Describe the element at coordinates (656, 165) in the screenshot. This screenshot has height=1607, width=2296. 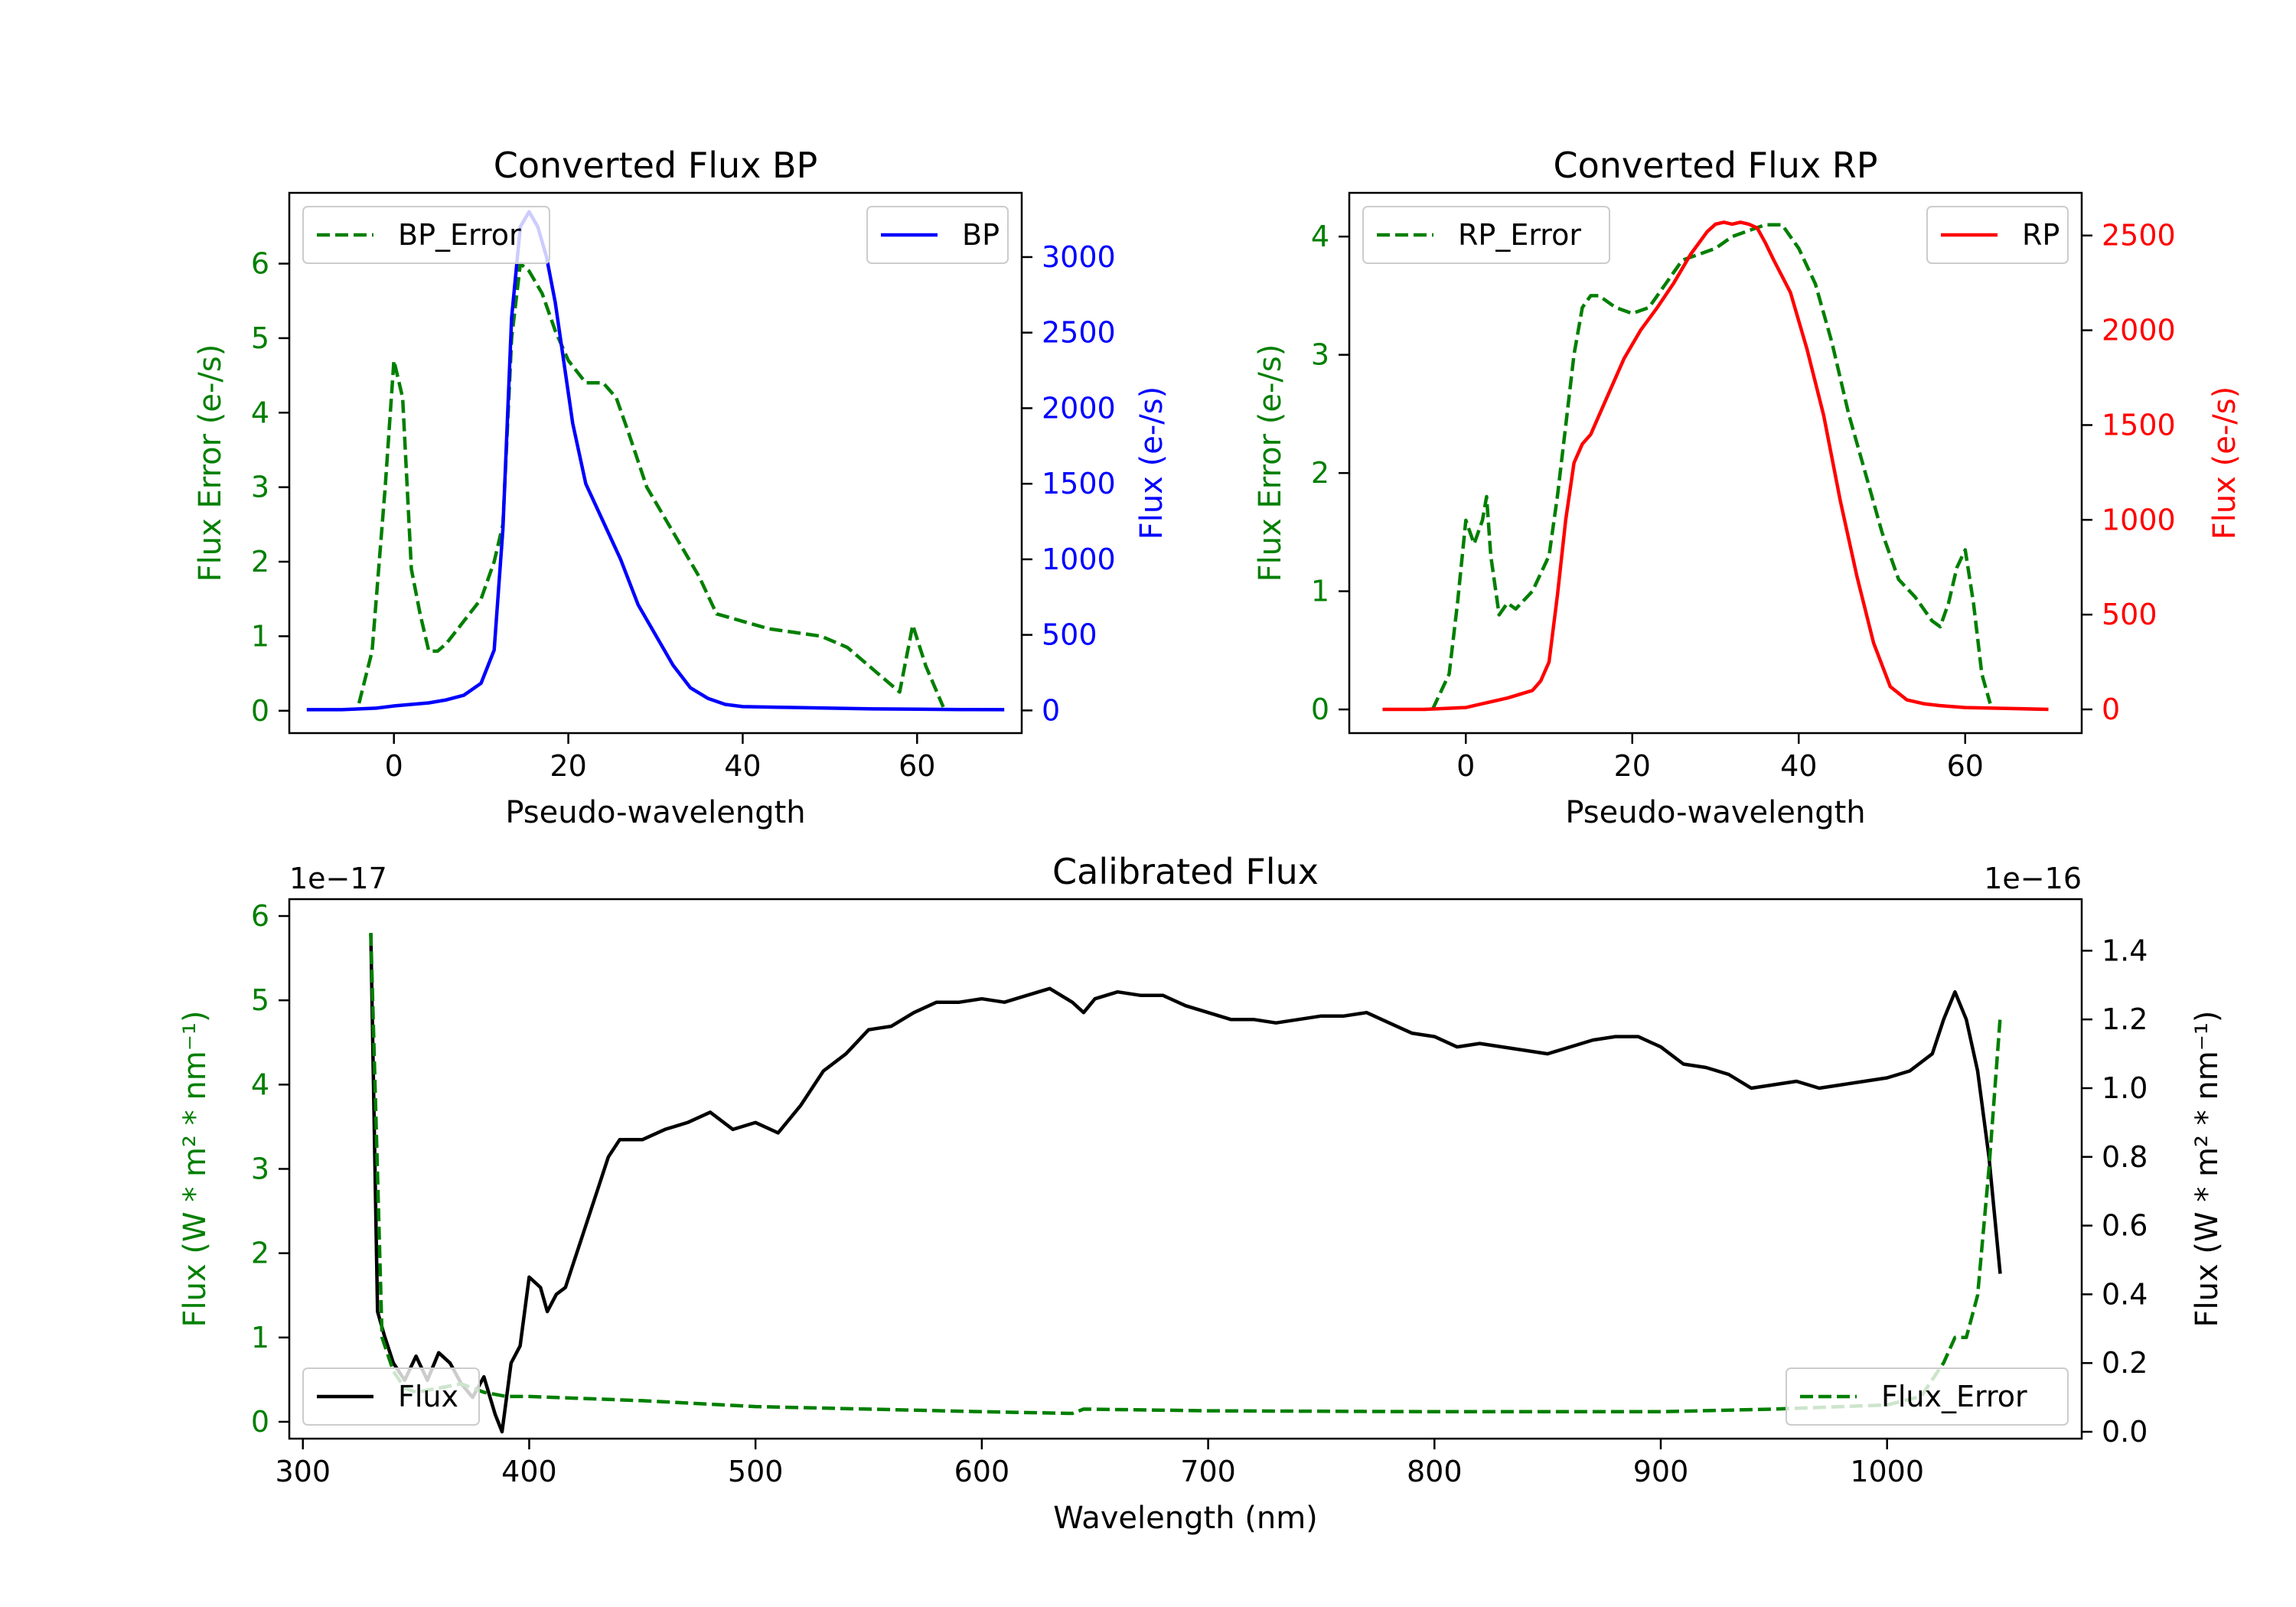
I see `chart-title: Converted Flux BP` at that location.